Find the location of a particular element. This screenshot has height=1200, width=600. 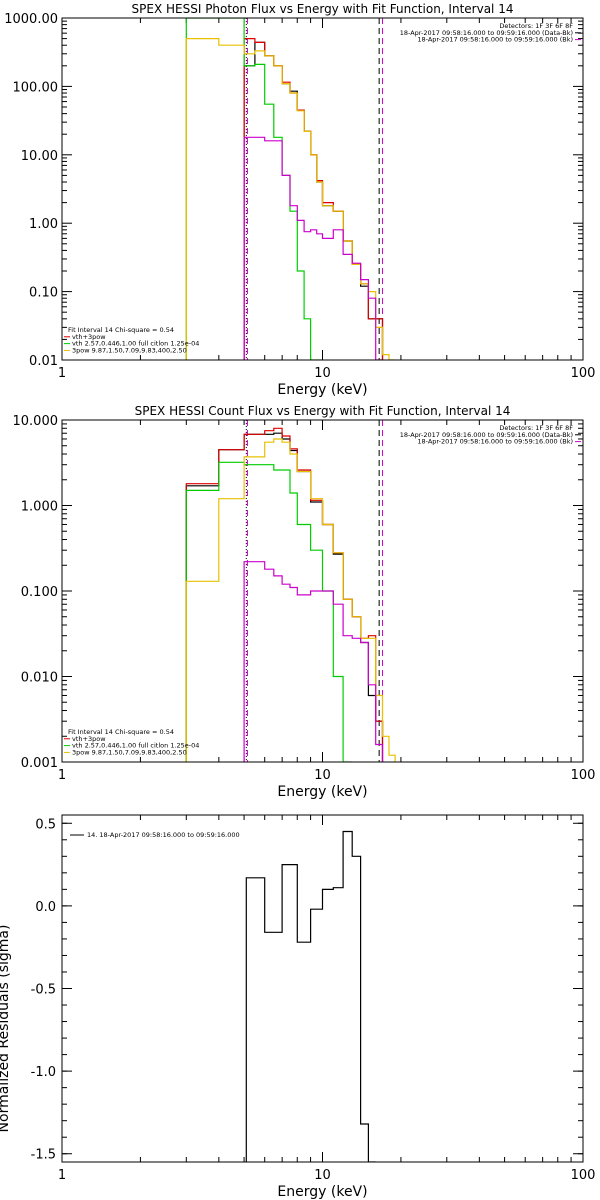

y-tick-label: 0.5 is located at coordinates (45, 824).